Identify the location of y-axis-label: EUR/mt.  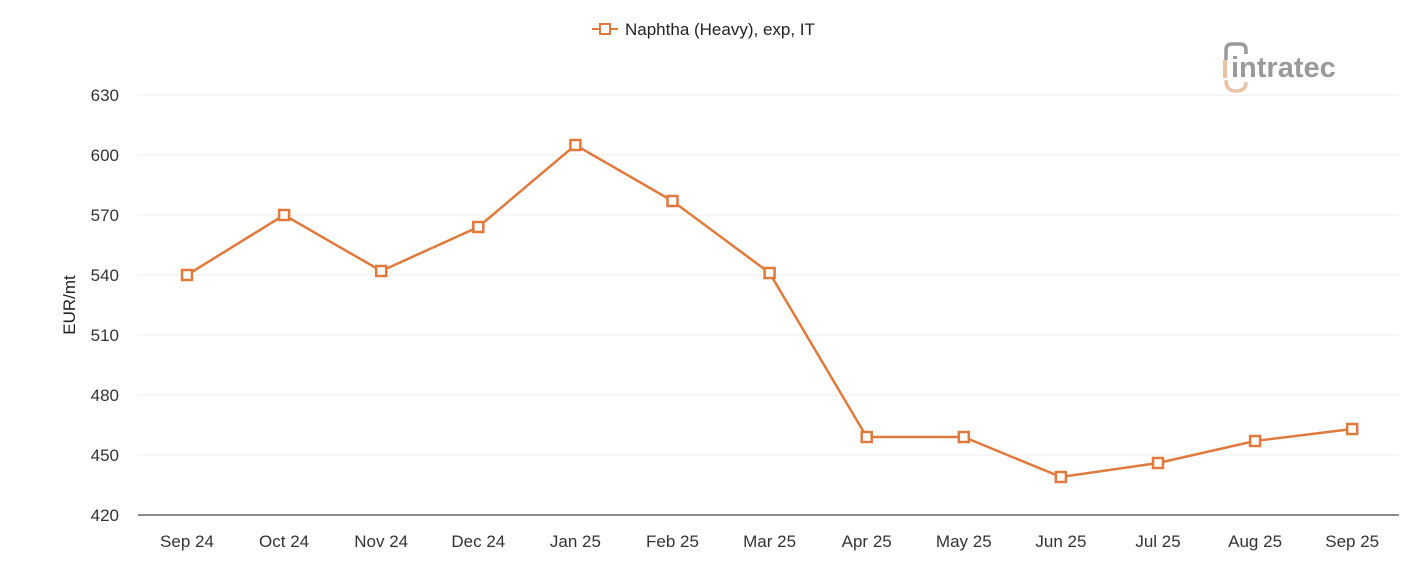
(69, 305).